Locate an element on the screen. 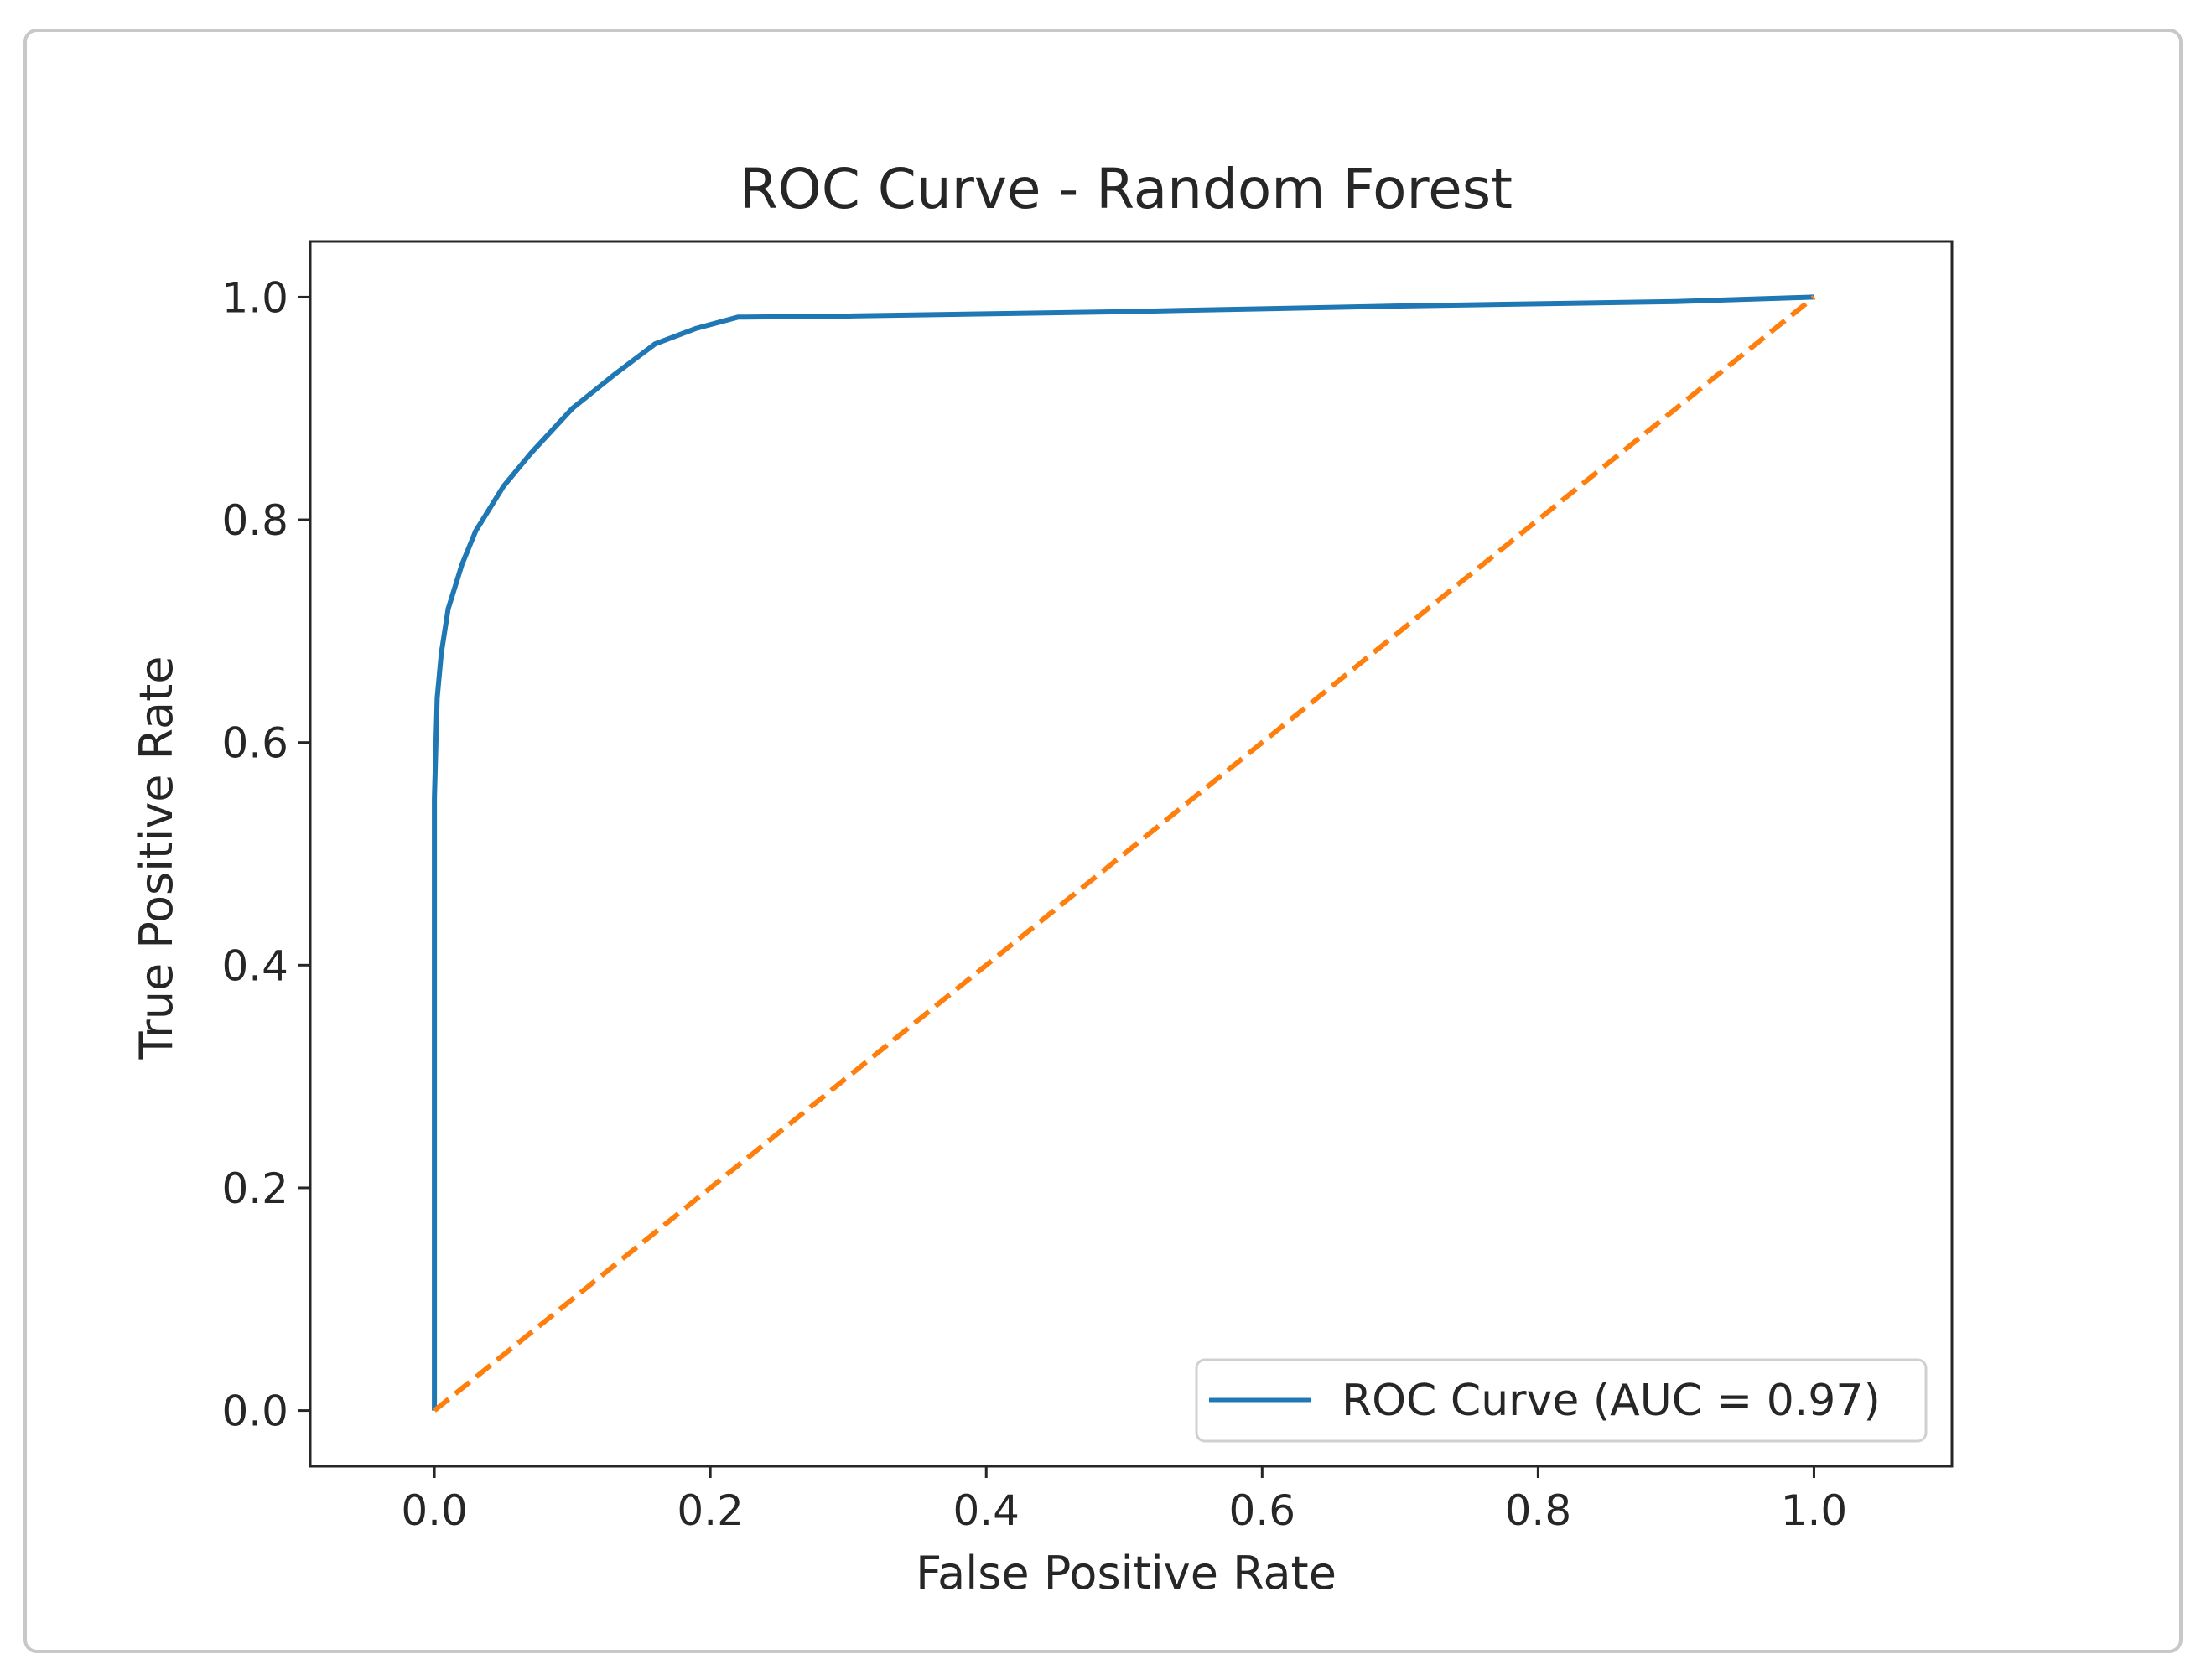  x-tick-label: 0.2 is located at coordinates (710, 1510).